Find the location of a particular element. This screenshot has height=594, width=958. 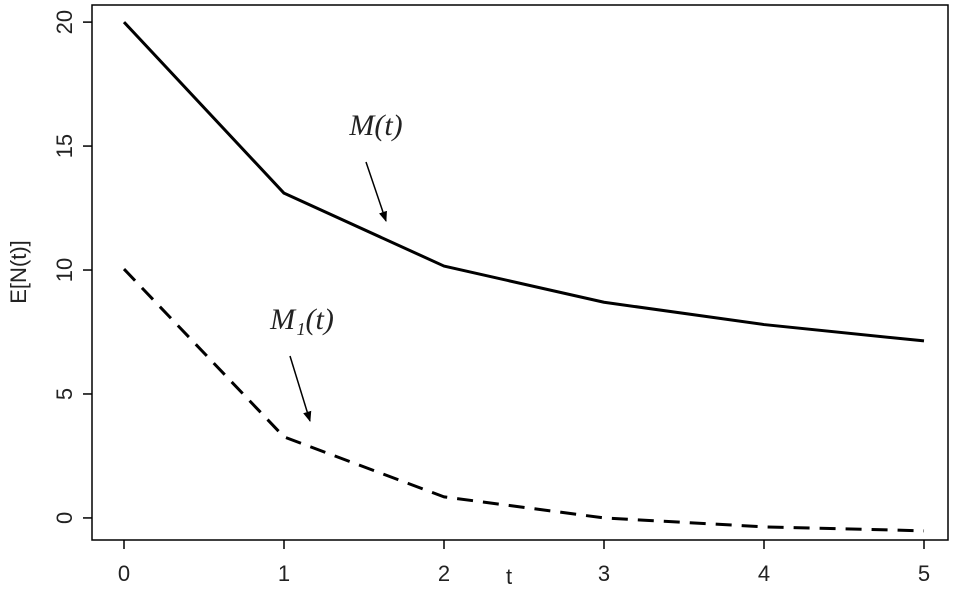

x-tick-label: 5 is located at coordinates (924, 573).